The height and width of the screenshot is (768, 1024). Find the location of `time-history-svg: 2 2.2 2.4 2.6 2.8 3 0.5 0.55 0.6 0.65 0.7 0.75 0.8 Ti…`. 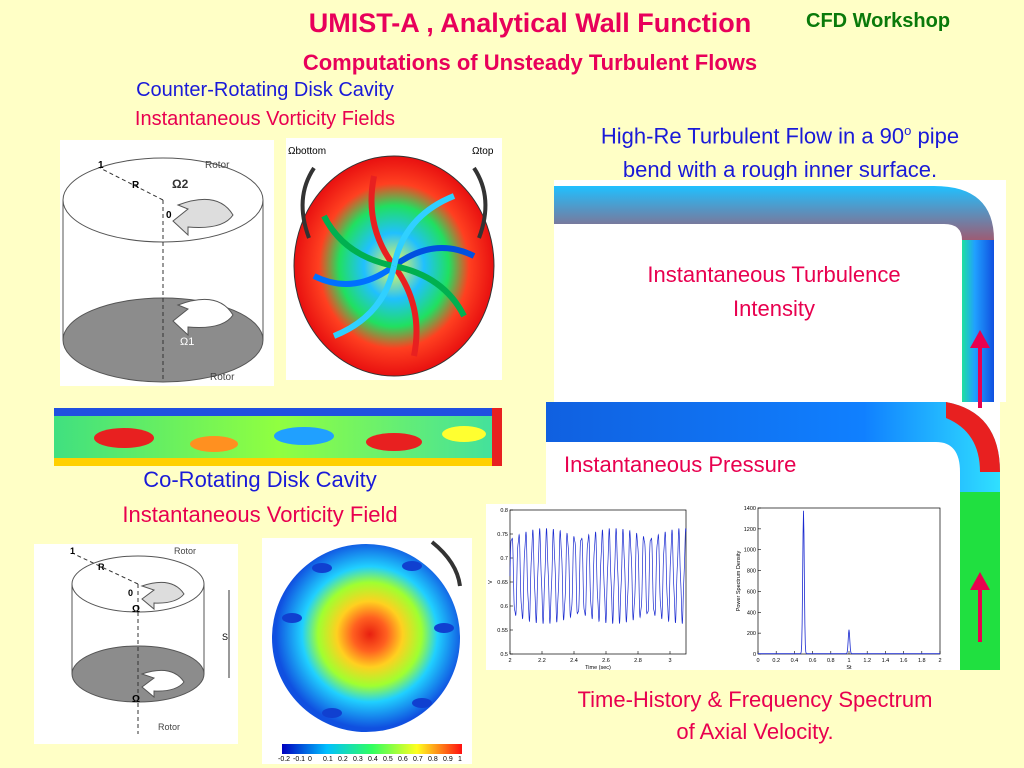

time-history-svg: 2 2.2 2.4 2.6 2.8 3 0.5 0.55 0.6 0.65 0.7 0.75 0.8 Ti… is located at coordinates (587, 589).